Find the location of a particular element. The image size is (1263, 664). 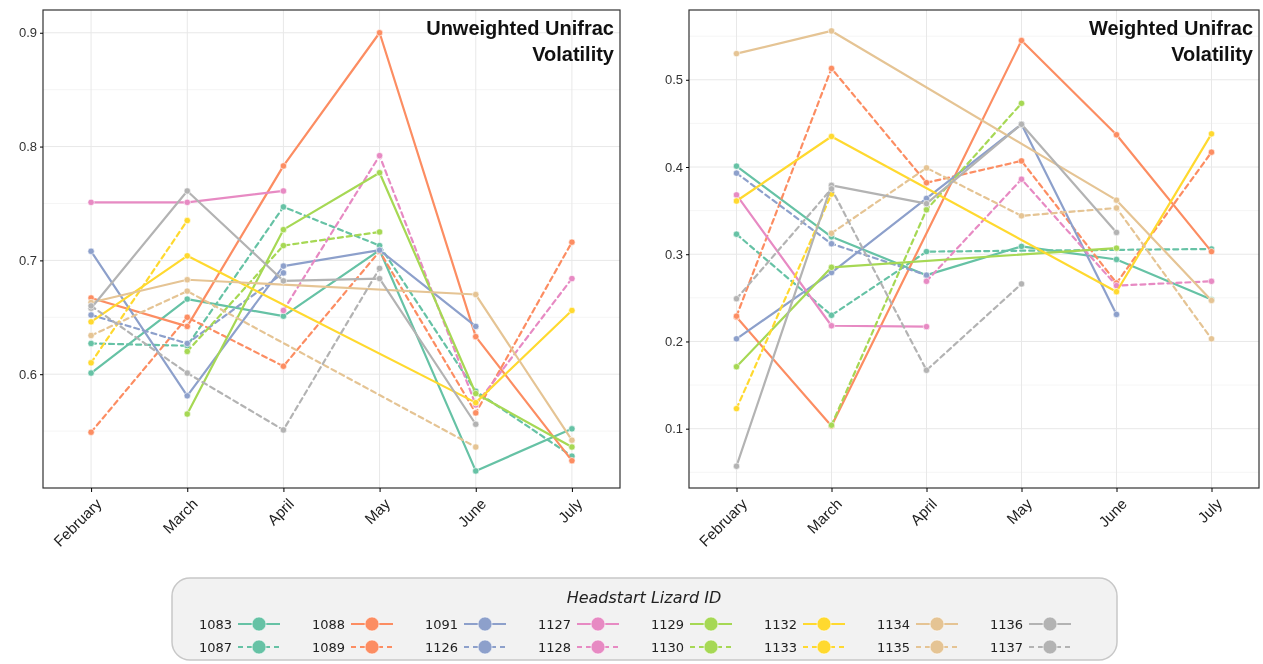

y-tick-label: 0.6 is located at coordinates (27, 374).